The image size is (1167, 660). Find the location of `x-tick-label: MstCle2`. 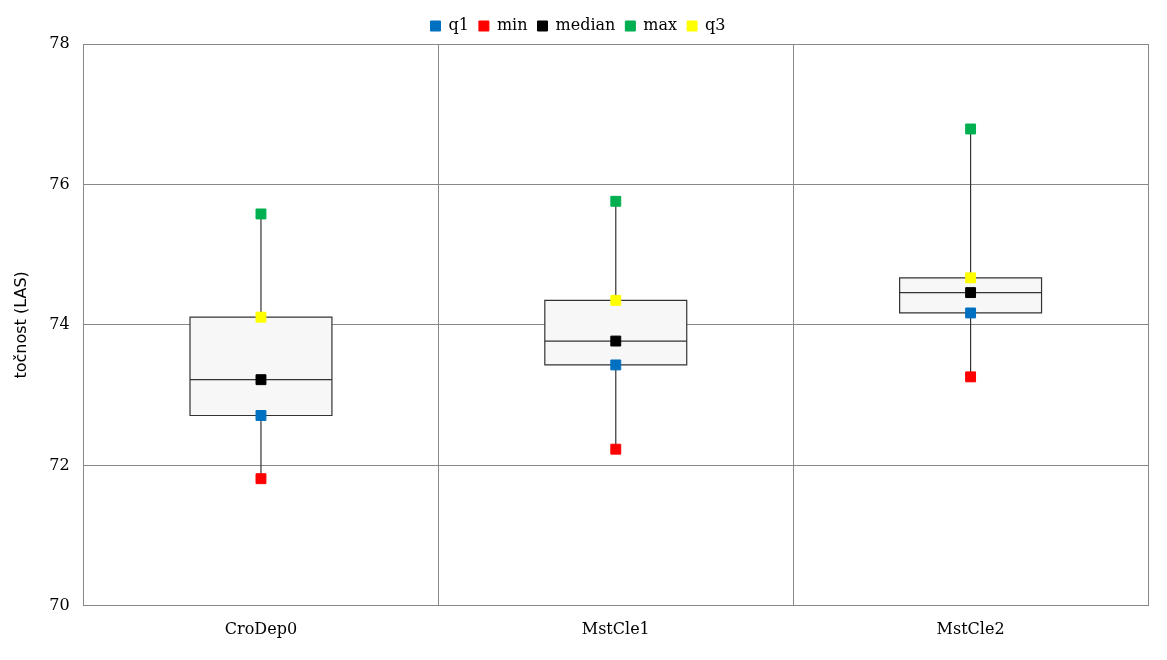

x-tick-label: MstCle2 is located at coordinates (970, 628).